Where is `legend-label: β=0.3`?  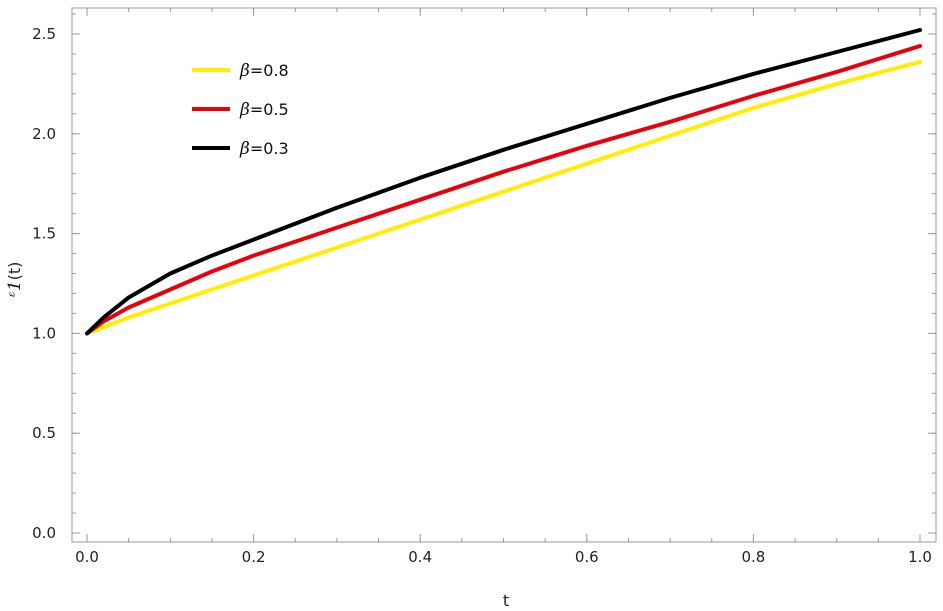
legend-label: β=0.3 is located at coordinates (264, 149).